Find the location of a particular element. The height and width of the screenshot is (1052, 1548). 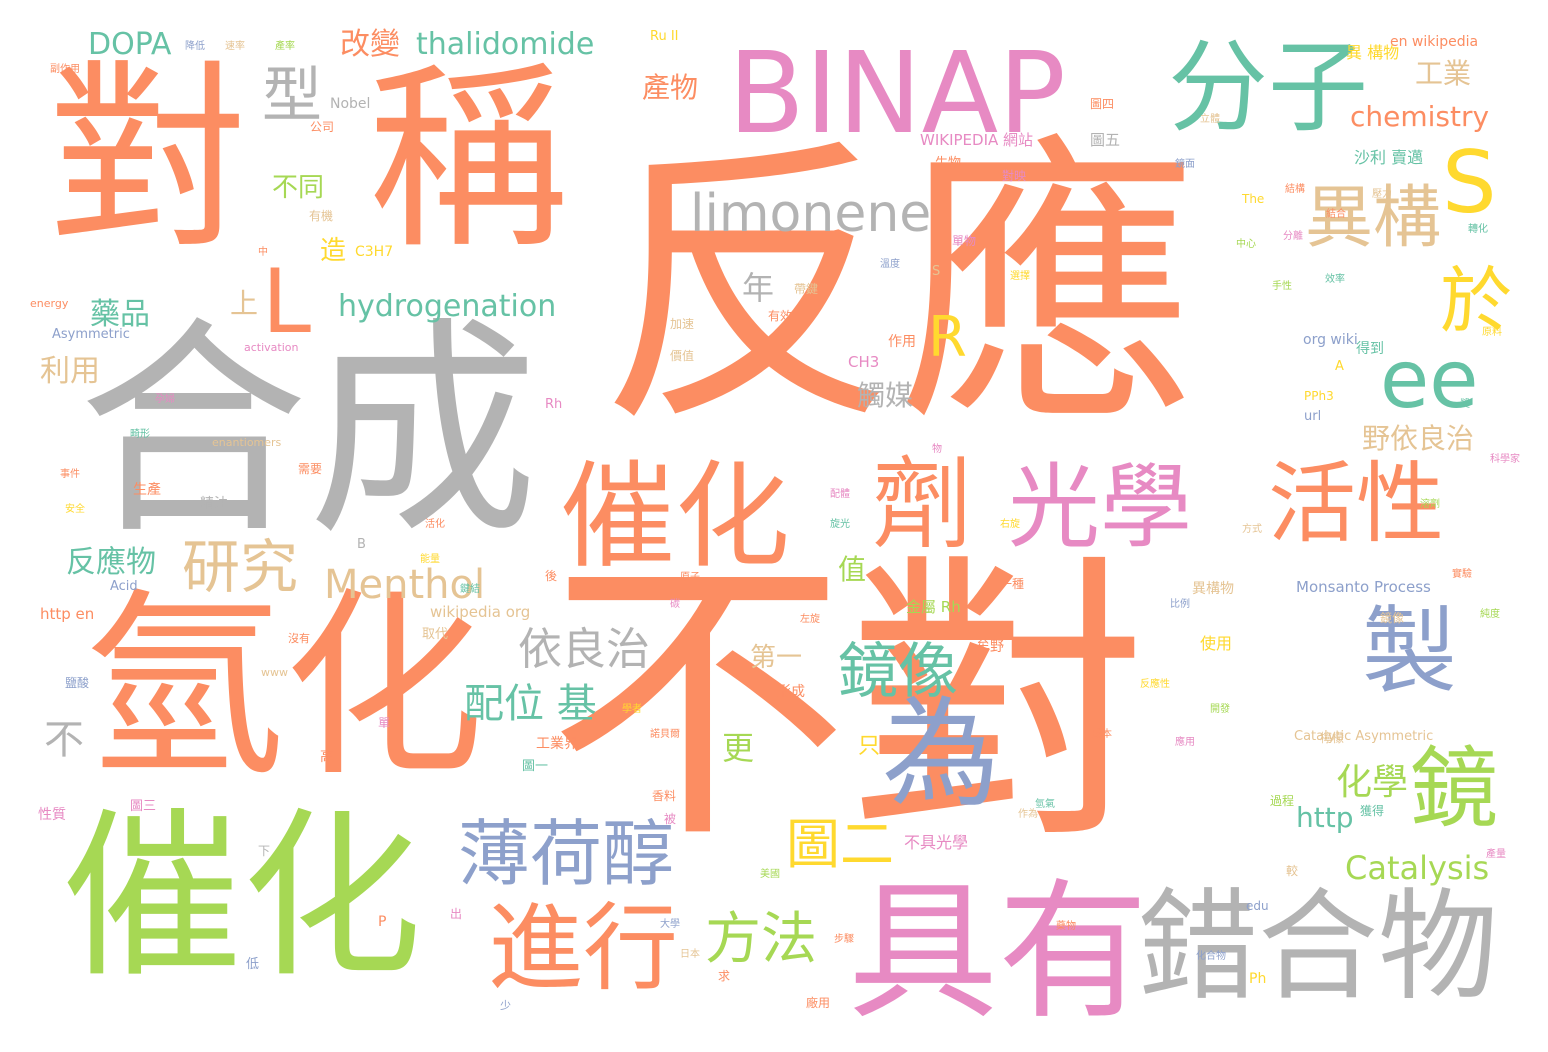

cloud-word: 取代 is located at coordinates (435, 634).